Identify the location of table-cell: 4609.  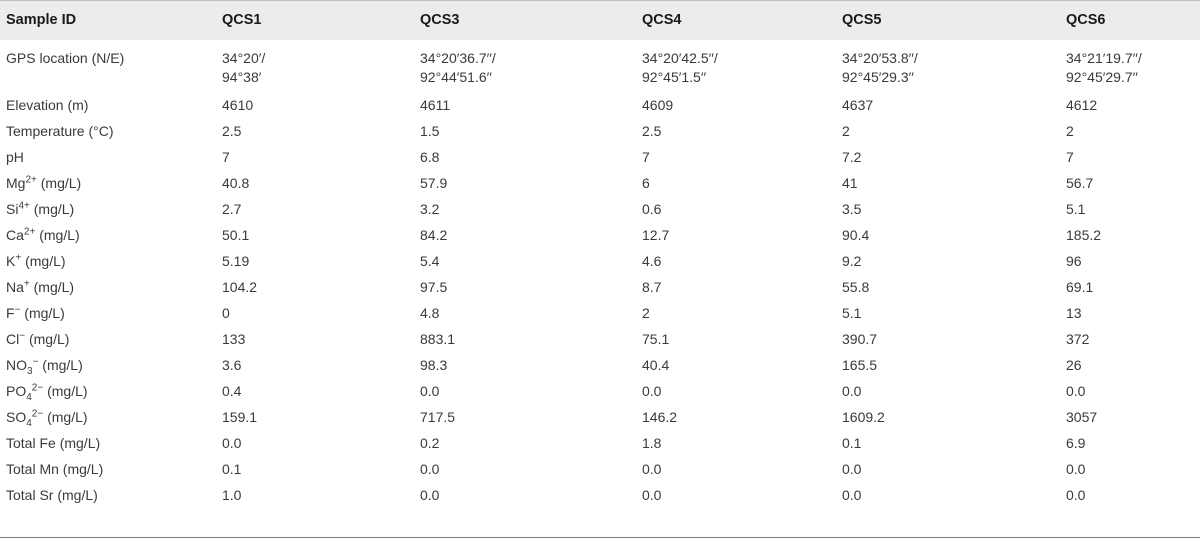
(658, 105).